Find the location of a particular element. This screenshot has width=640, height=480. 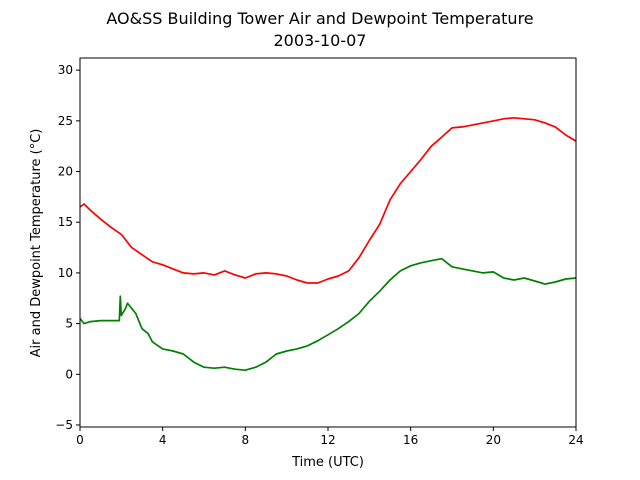

y-ticks: −5 0 5 10 15 20 25 30 is located at coordinates (67, 247).